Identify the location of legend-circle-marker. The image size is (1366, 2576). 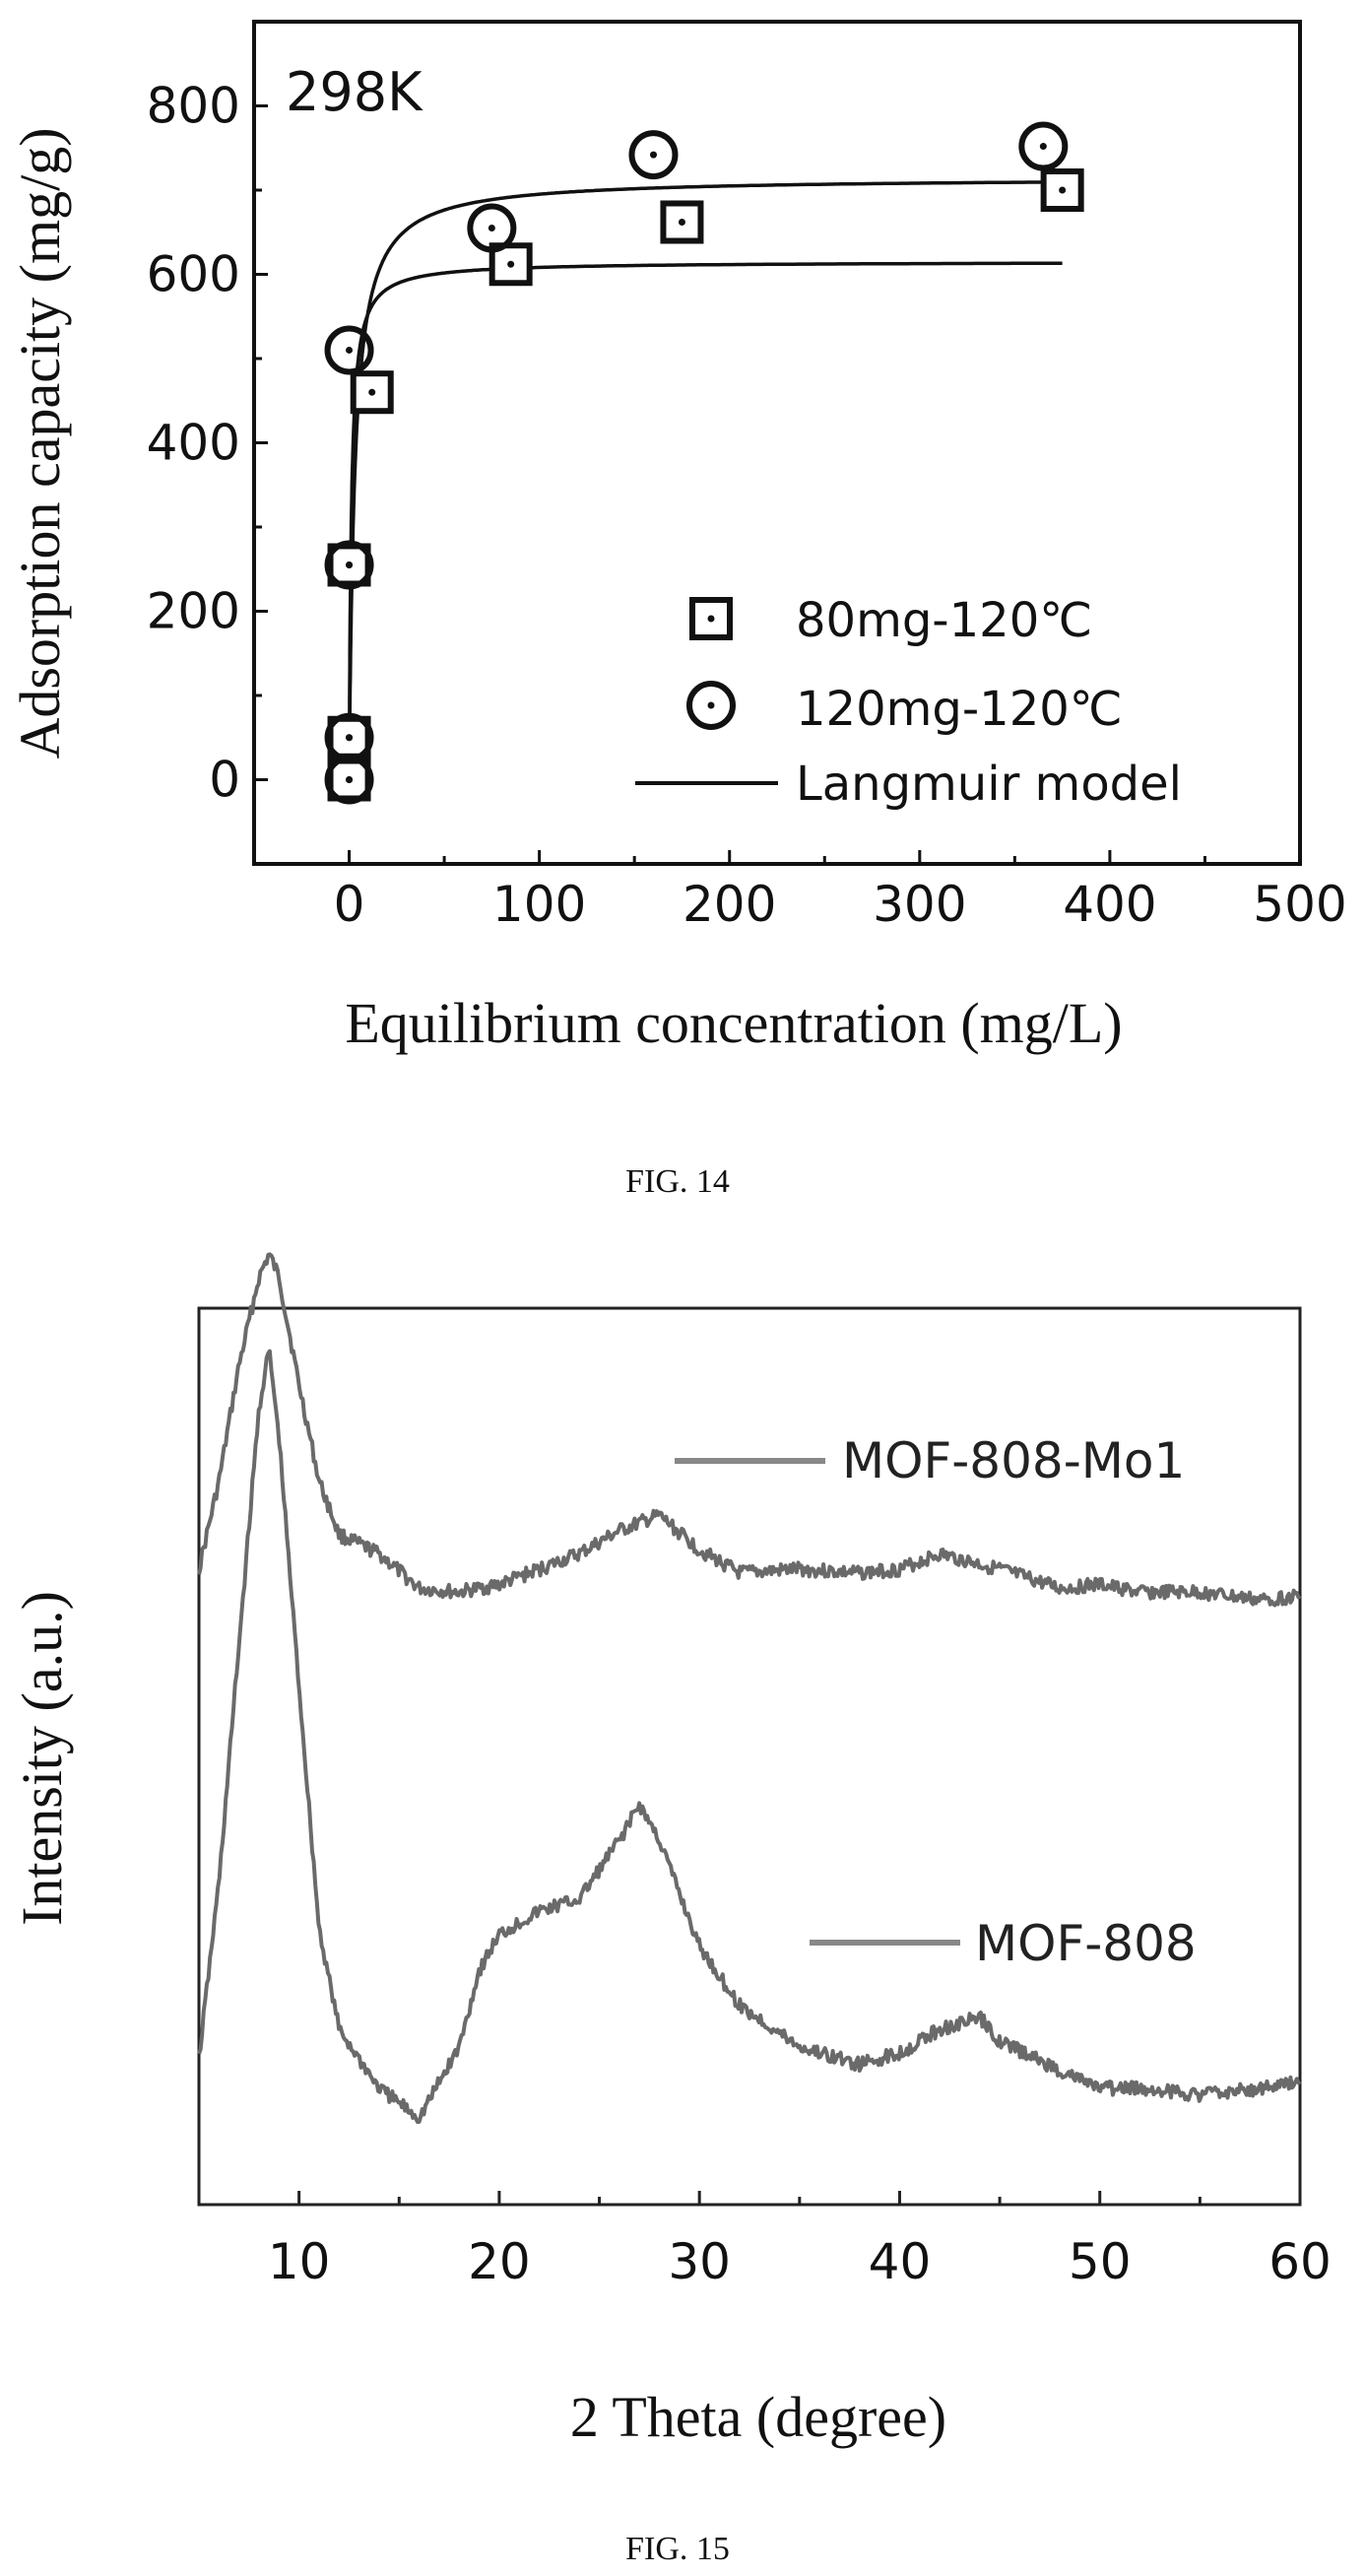
(711, 706).